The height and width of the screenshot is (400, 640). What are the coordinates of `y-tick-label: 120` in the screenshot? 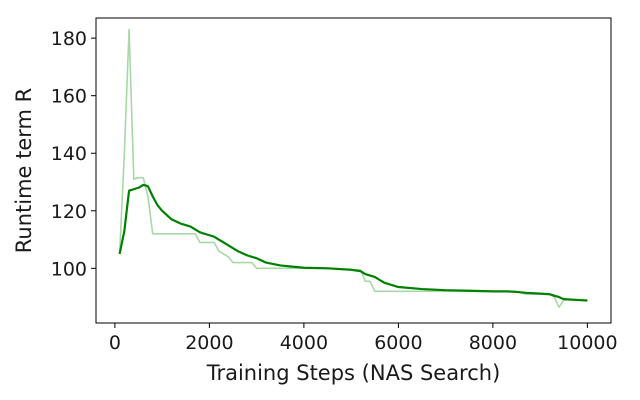 It's located at (69, 212).